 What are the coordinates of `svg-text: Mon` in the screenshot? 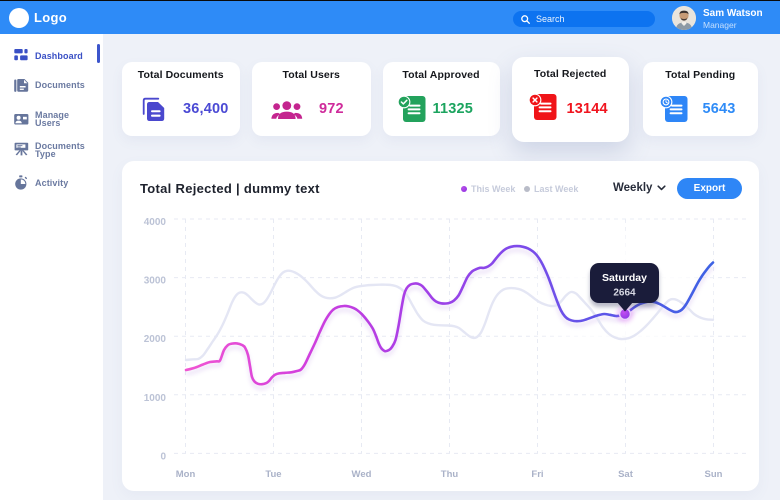 It's located at (186, 474).